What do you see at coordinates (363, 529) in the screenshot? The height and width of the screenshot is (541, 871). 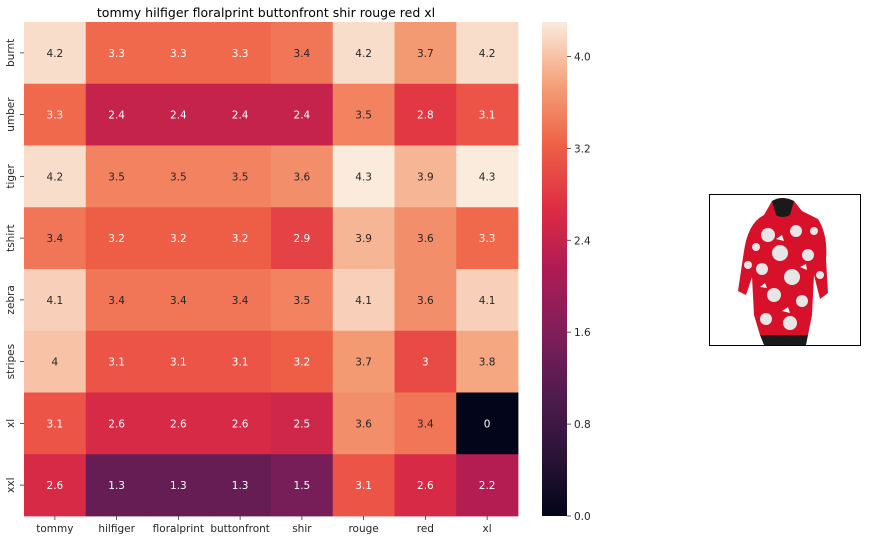 I see `x-tick-label: rouge` at bounding box center [363, 529].